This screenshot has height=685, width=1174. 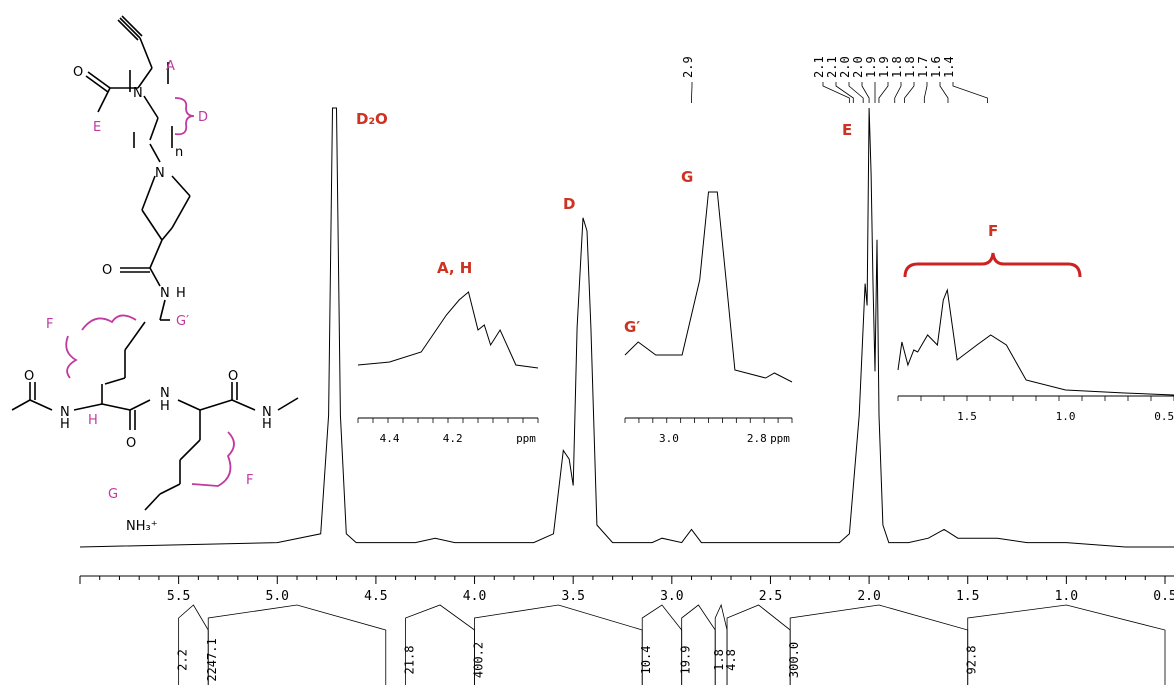 What do you see at coordinates (972, 660) in the screenshot?
I see `integral-label: 92.8` at bounding box center [972, 660].